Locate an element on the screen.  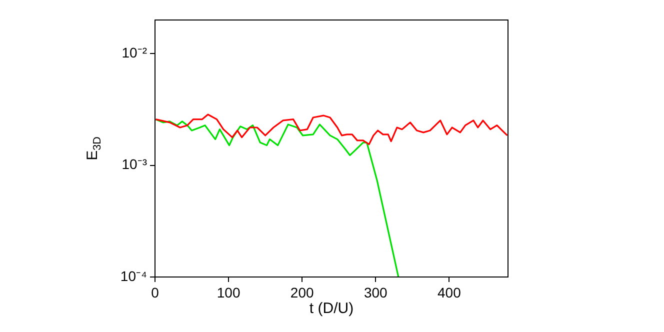
x-tick-label: 200 is located at coordinates (302, 292).